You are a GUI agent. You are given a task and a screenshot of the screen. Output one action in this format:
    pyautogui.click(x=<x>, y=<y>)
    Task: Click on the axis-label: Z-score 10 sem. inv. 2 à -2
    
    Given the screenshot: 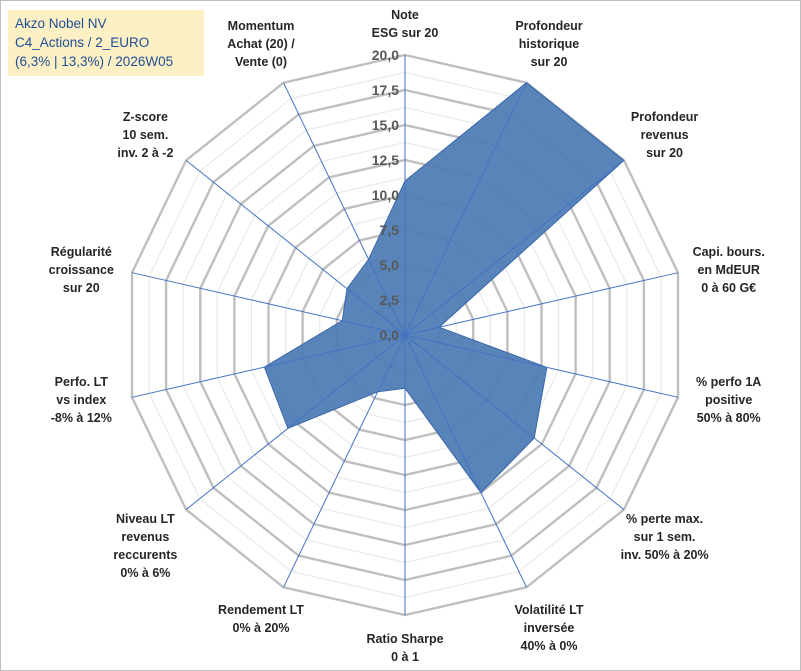 What is the action you would take?
    pyautogui.click(x=145, y=135)
    